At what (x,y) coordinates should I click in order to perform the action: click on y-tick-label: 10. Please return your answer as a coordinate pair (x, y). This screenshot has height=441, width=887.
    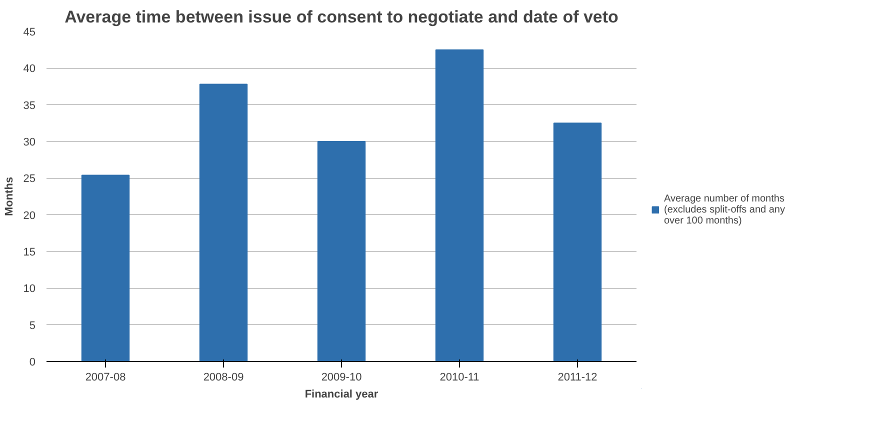
    Looking at the image, I should click on (29, 289).